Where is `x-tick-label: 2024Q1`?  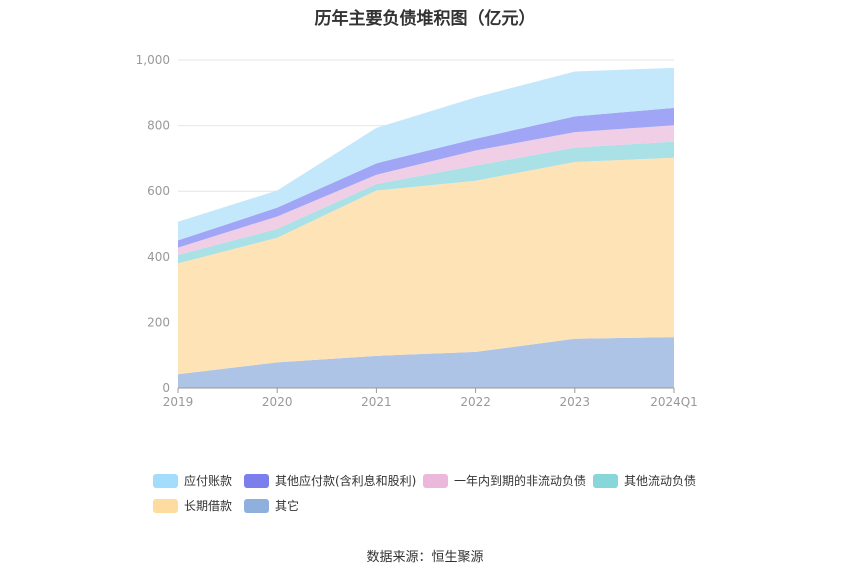
x-tick-label: 2024Q1 is located at coordinates (674, 402).